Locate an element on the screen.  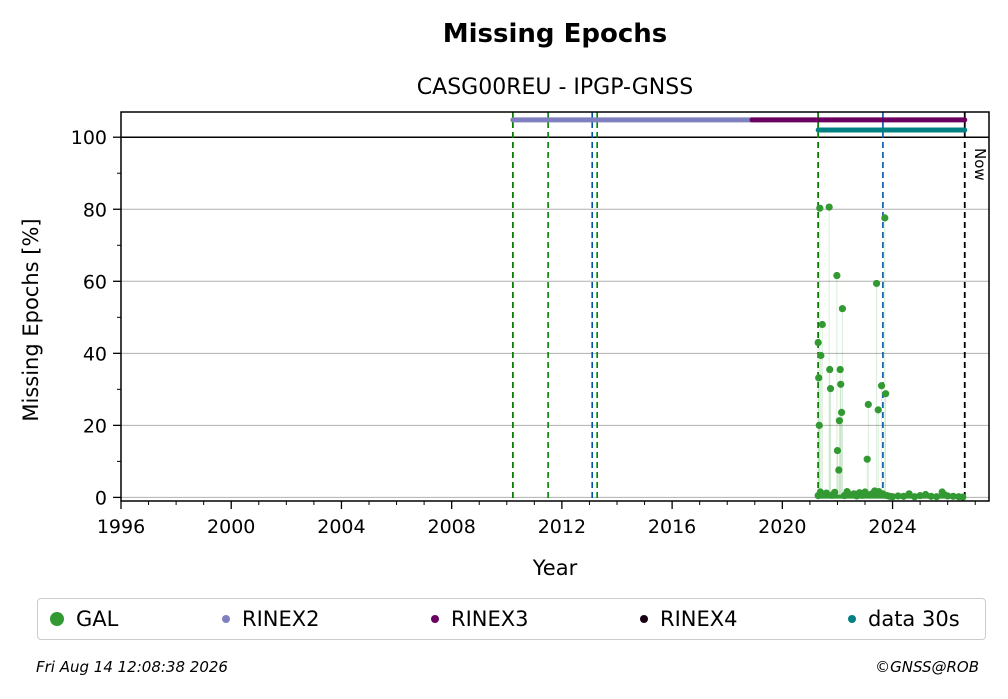
legend-item-rinex2: RINEX2 is located at coordinates (271, 619).